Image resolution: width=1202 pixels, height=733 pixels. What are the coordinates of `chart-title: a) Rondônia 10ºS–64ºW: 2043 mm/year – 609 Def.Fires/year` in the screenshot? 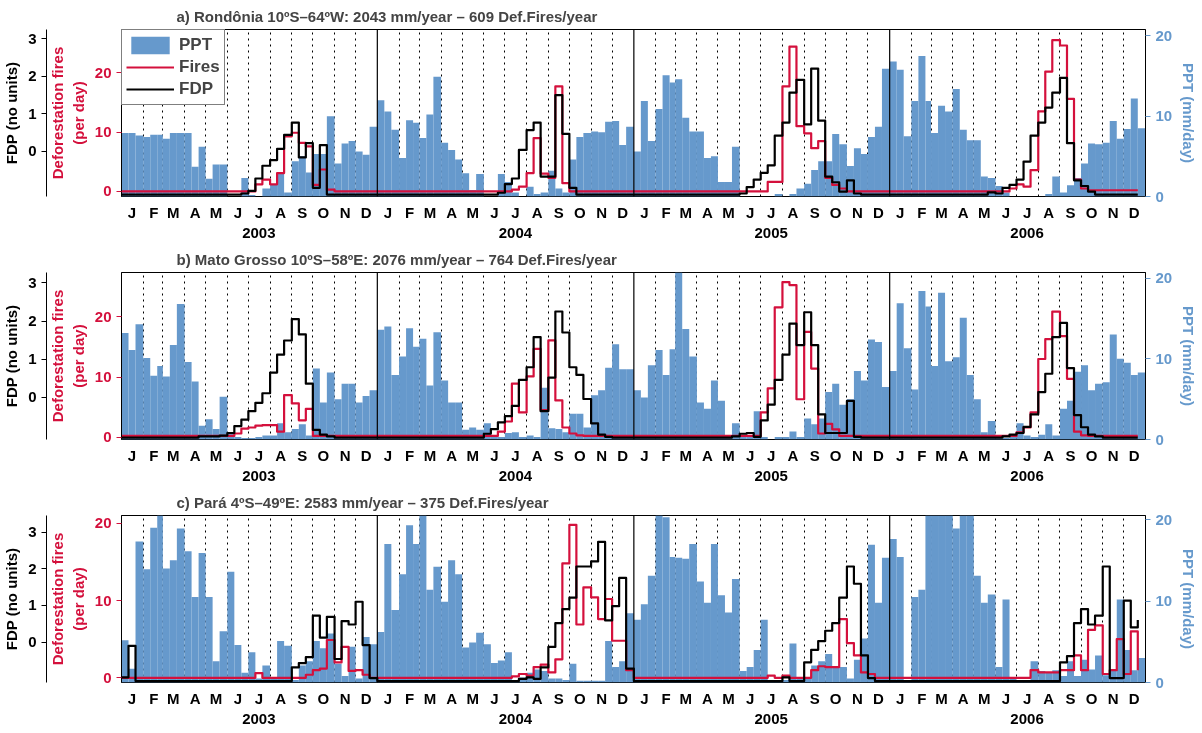 It's located at (387, 16).